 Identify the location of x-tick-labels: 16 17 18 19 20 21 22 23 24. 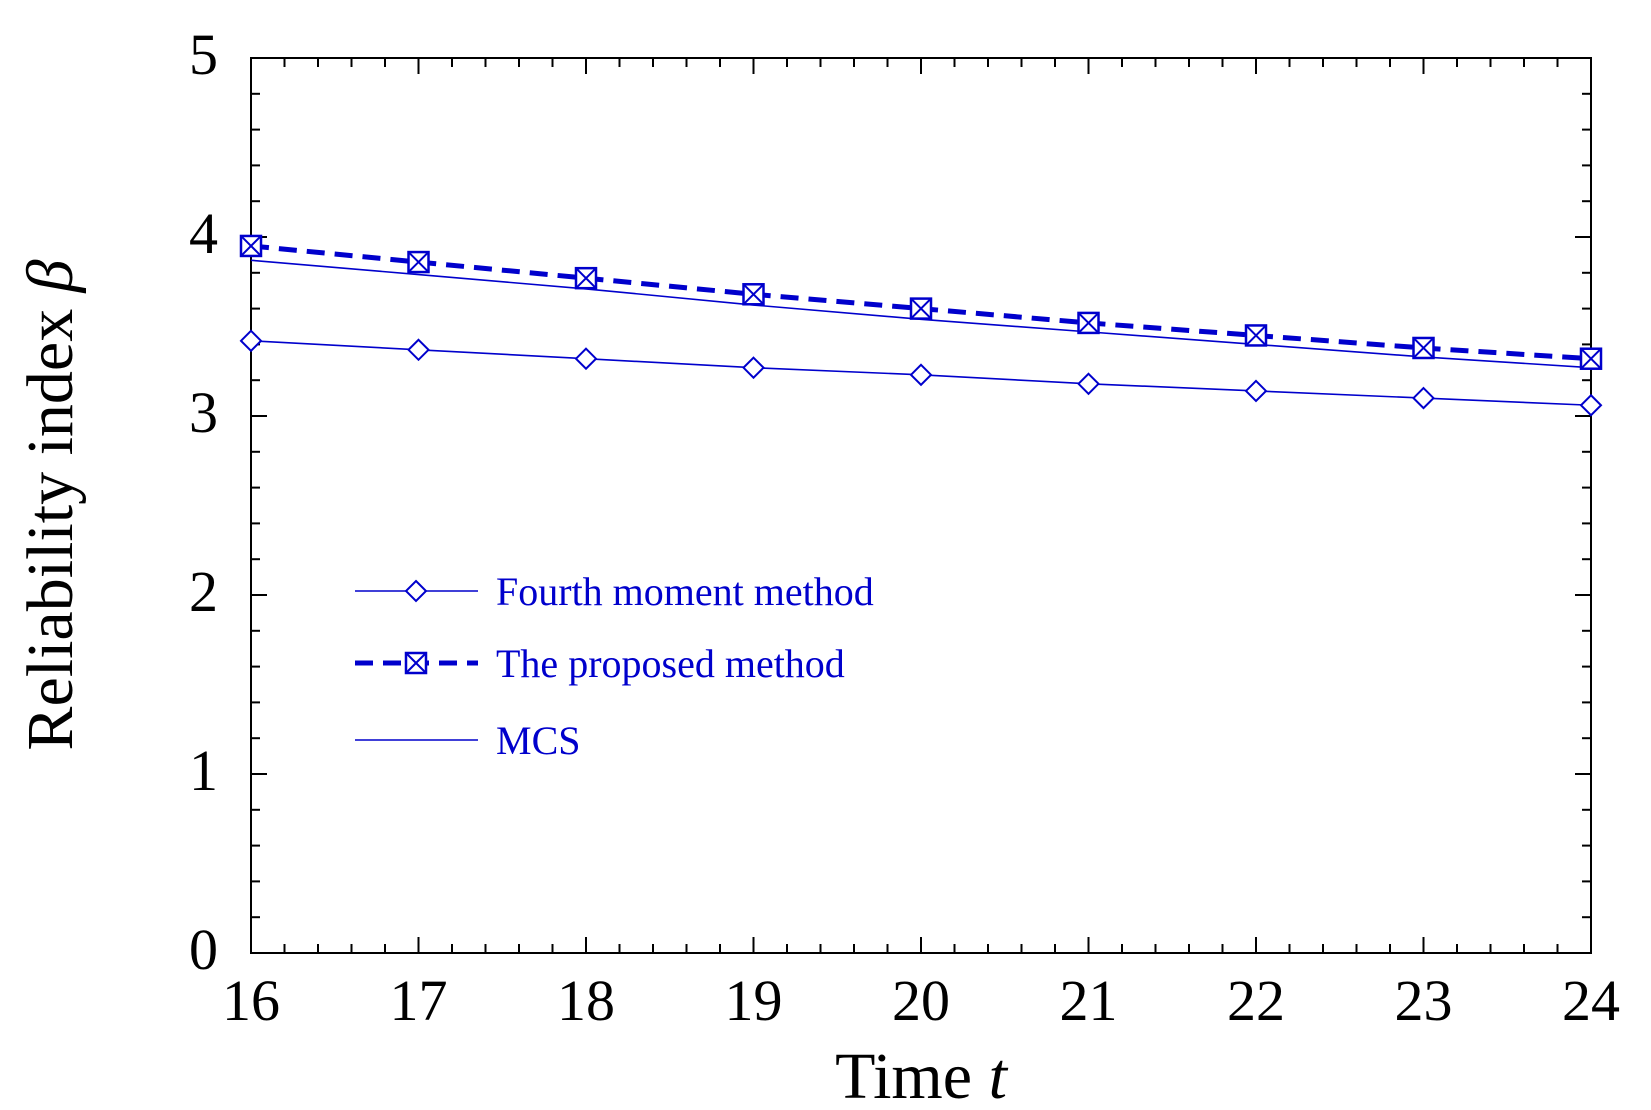
(921, 1000).